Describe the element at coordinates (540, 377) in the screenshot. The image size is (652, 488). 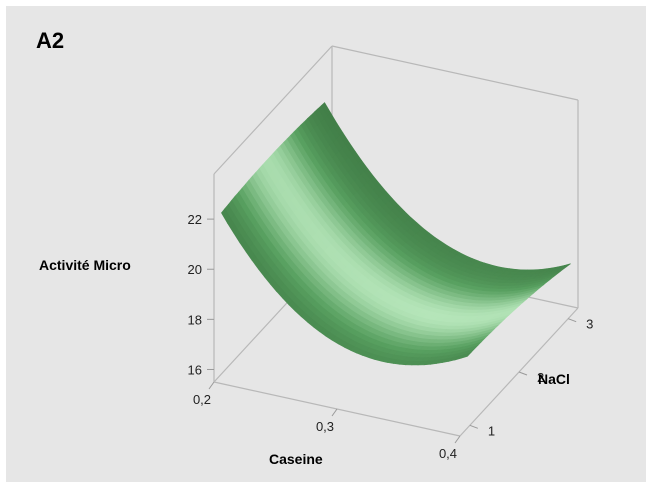
I see `y-tick-label: 2` at that location.